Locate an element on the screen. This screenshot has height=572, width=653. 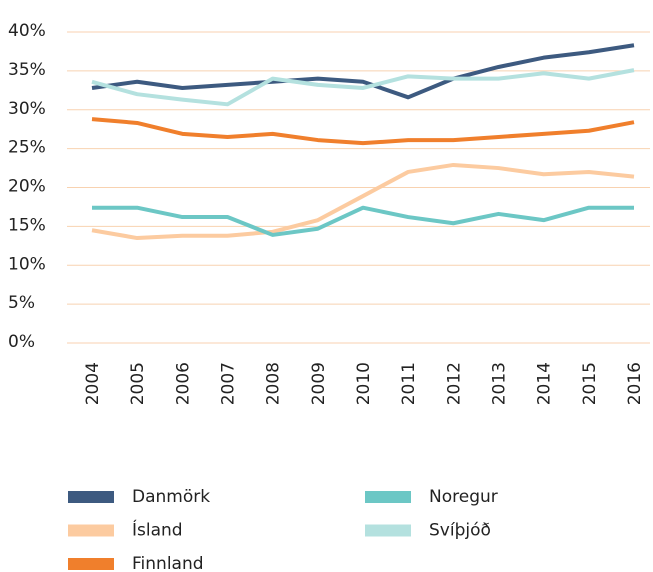
y-tick-label: 40% is located at coordinates (27, 31).